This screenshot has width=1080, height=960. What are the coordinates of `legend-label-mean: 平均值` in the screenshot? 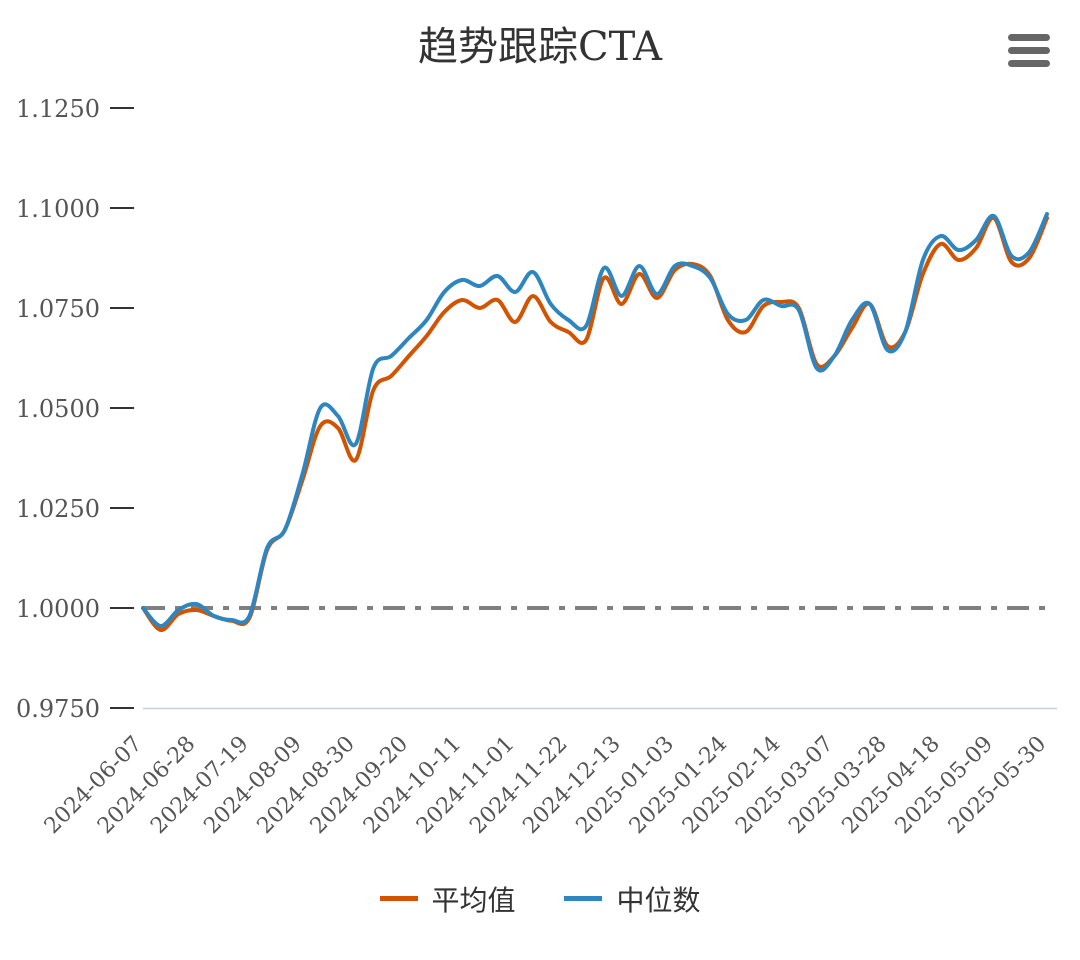 It's located at (473, 900).